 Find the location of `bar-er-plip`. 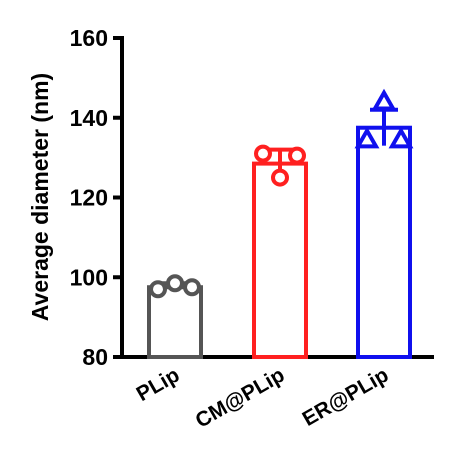

bar-er-plip is located at coordinates (384, 242).